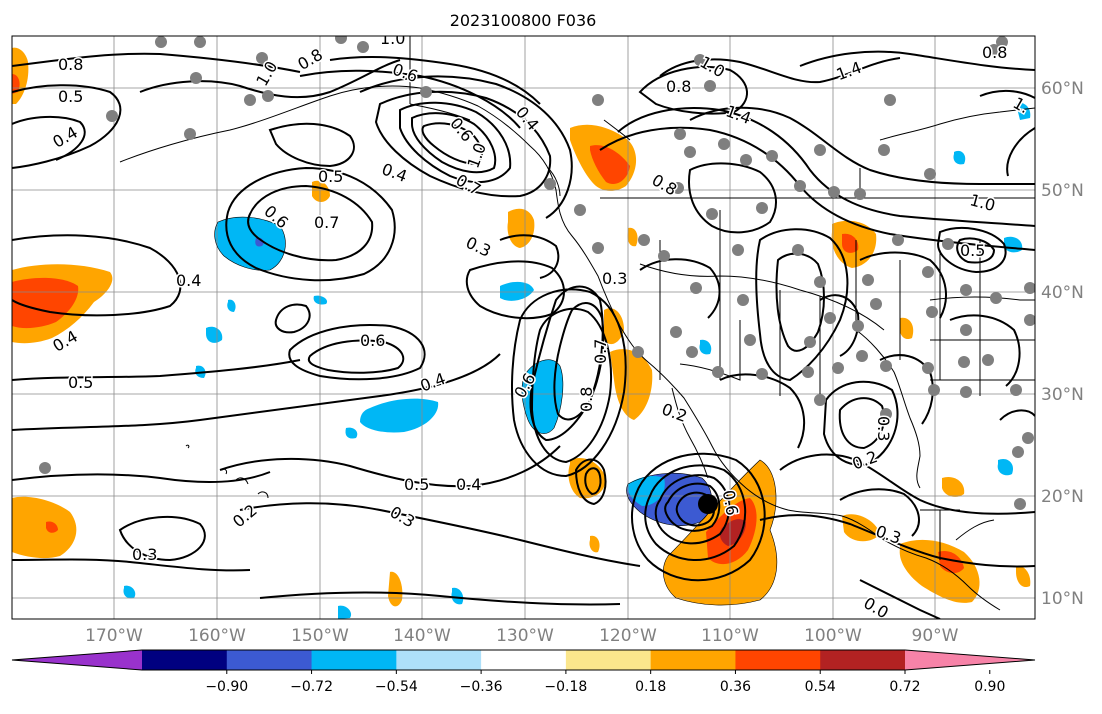  I want to click on colorbar-tick-label: −0.72, so click(311, 687).